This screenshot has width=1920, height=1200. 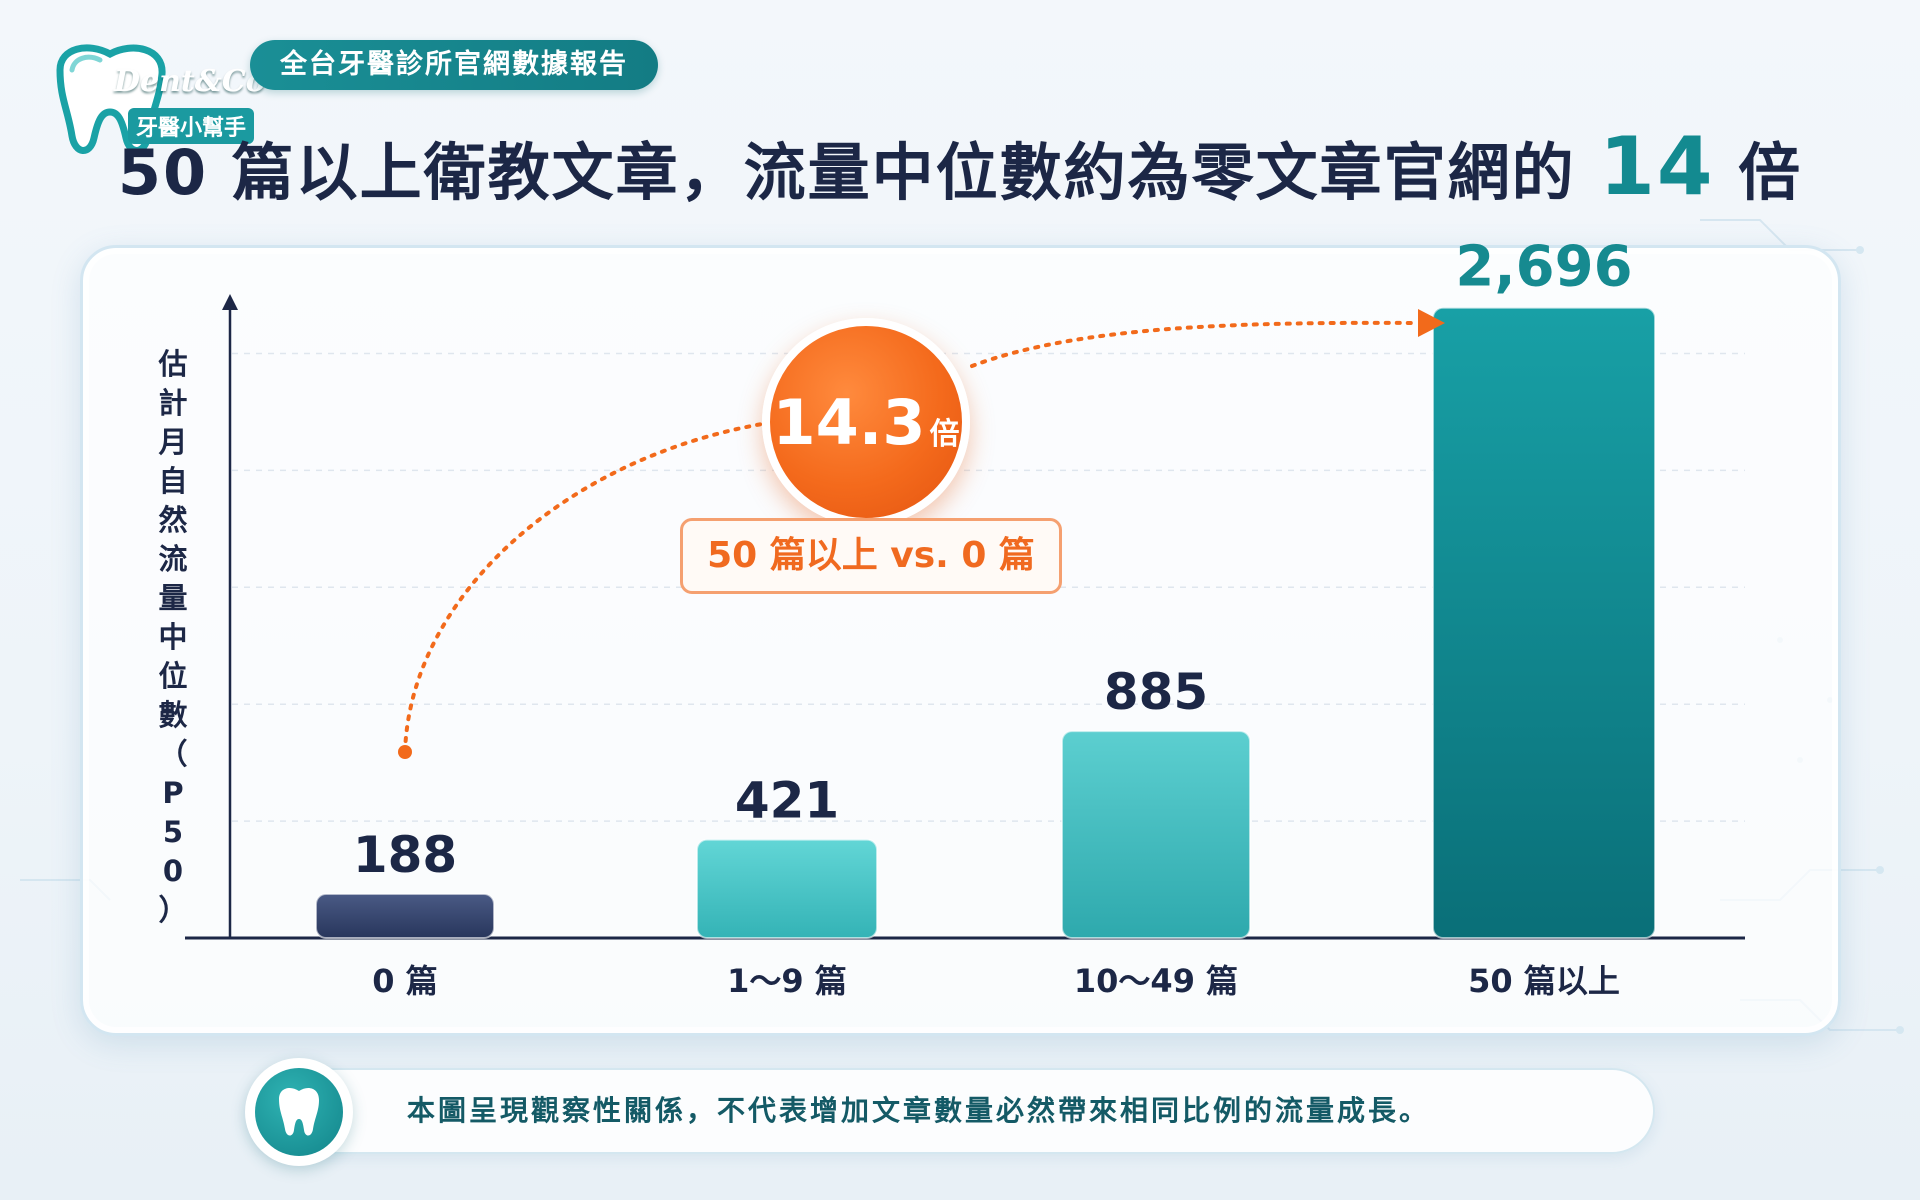 I want to click on report-label: 全台牙醫診所官網數據報告, so click(x=454, y=65).